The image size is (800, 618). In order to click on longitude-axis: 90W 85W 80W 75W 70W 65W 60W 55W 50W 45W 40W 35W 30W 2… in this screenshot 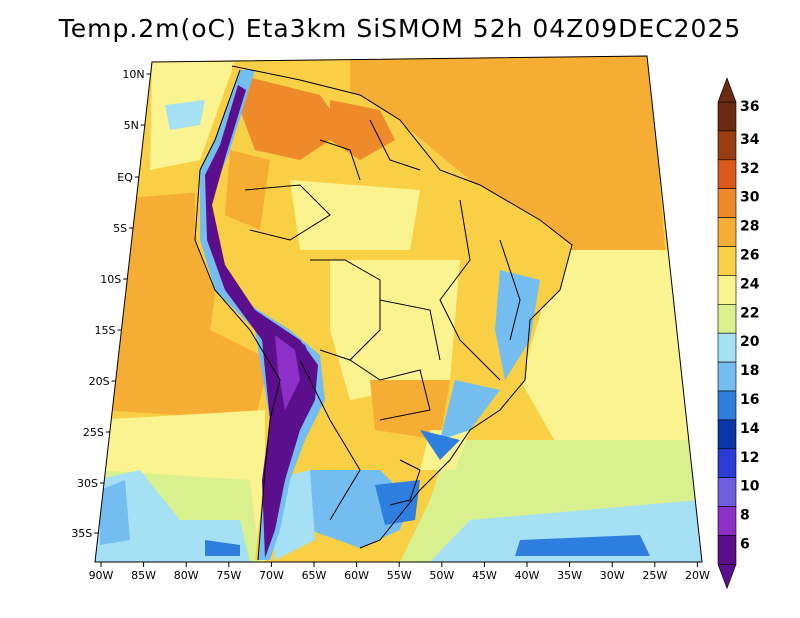, I will do `click(399, 572)`.